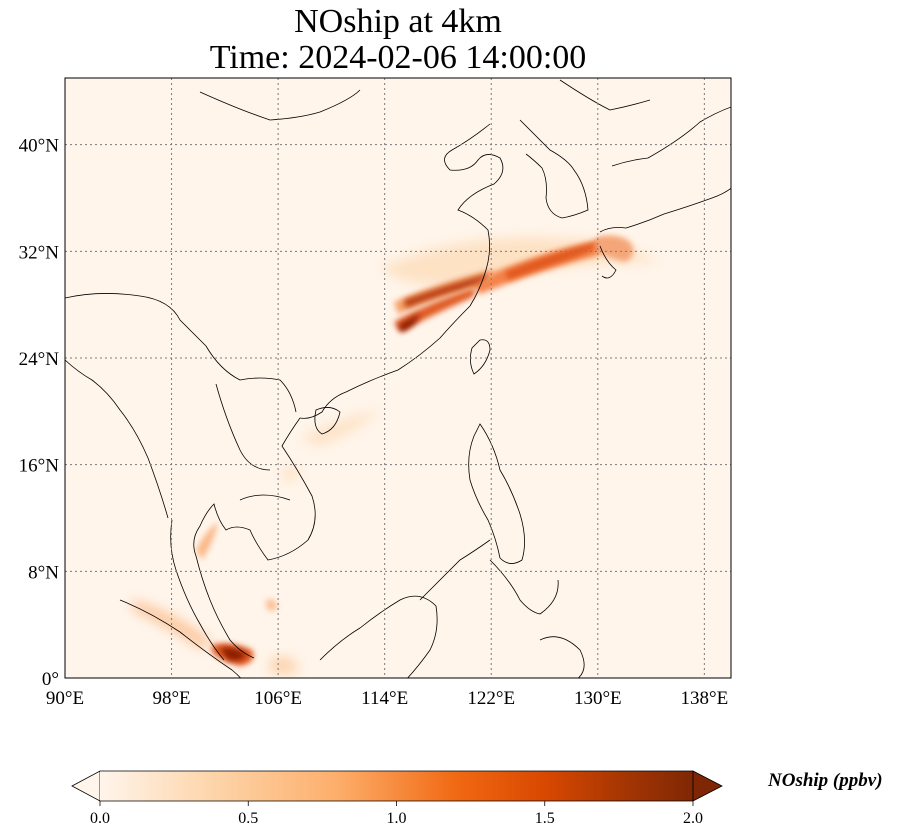 The image size is (904, 836). Describe the element at coordinates (707, 786) in the screenshot. I see `colorbar-max-extension` at that location.